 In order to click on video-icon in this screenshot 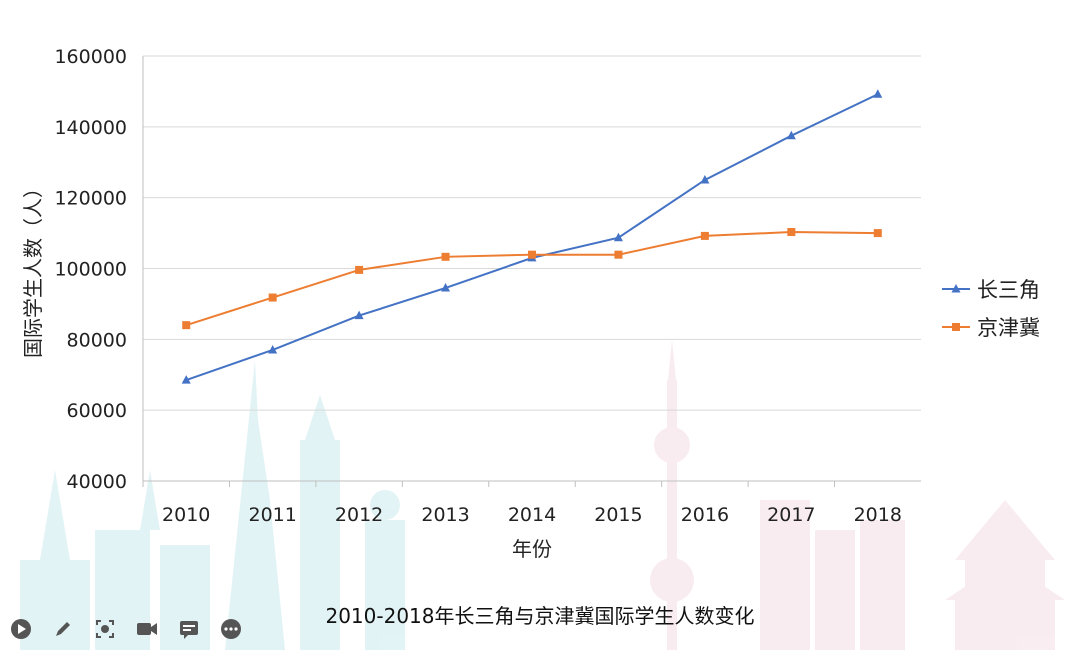, I will do `click(147, 629)`.